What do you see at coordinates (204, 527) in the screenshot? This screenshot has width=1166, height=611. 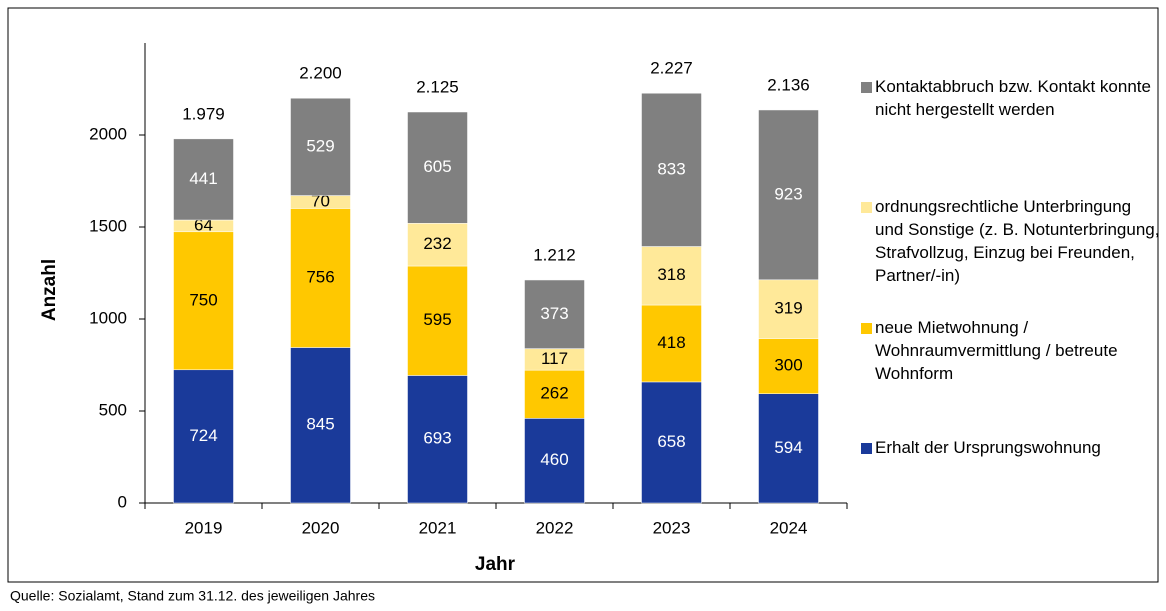 I see `x-tick-label: 2019` at bounding box center [204, 527].